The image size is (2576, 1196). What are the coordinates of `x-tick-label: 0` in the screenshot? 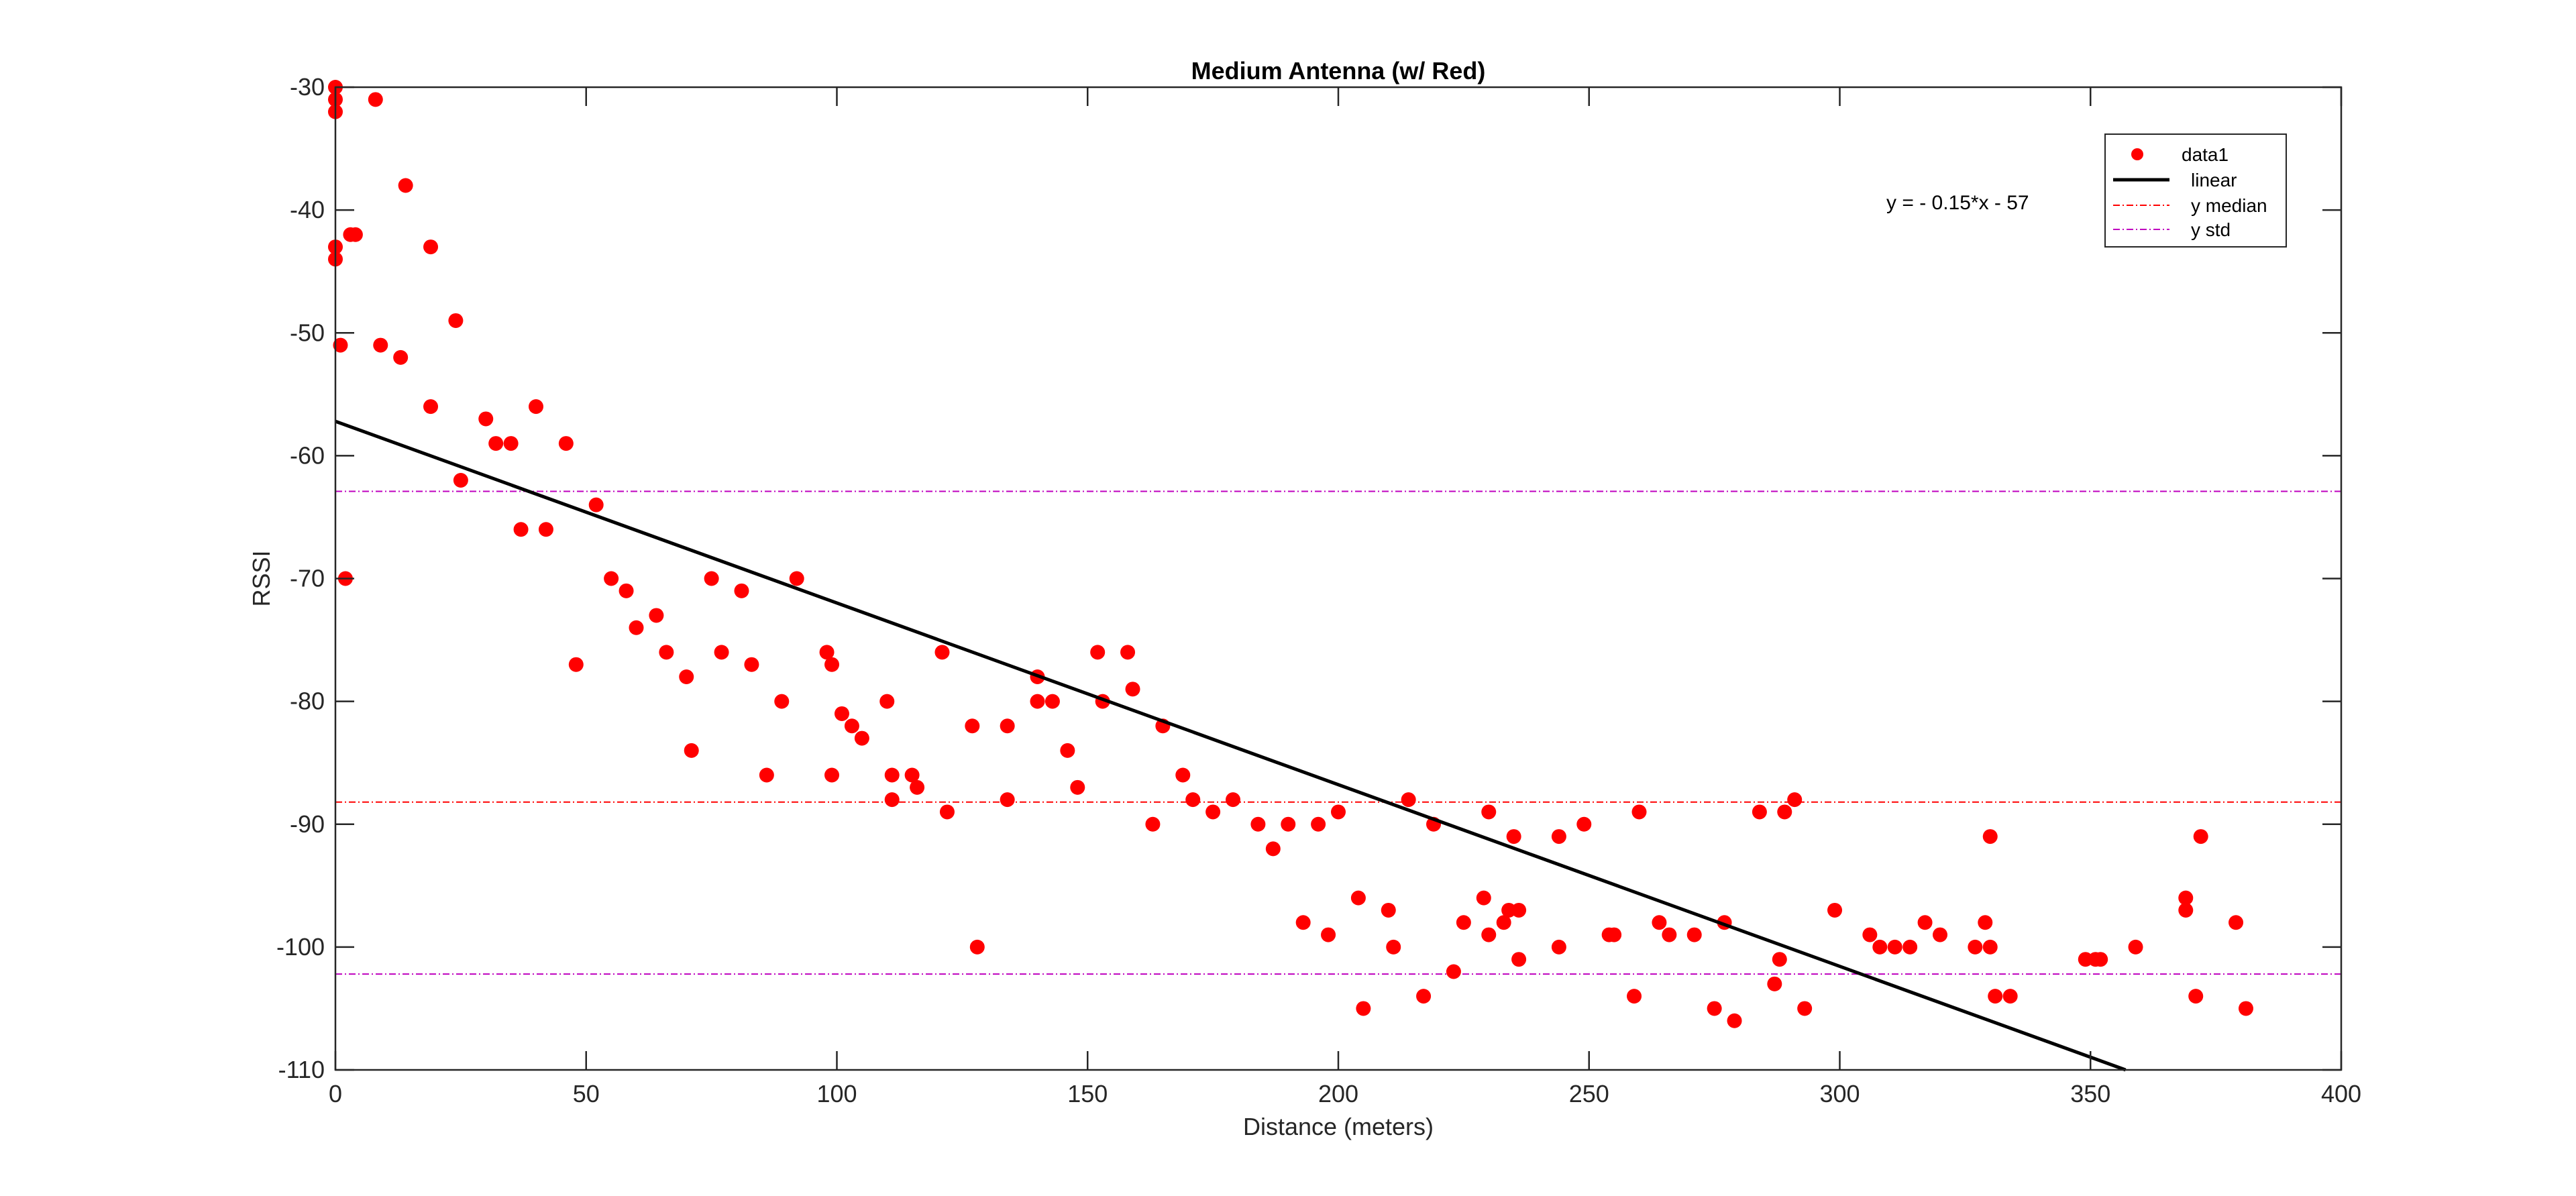 It's located at (335, 1094).